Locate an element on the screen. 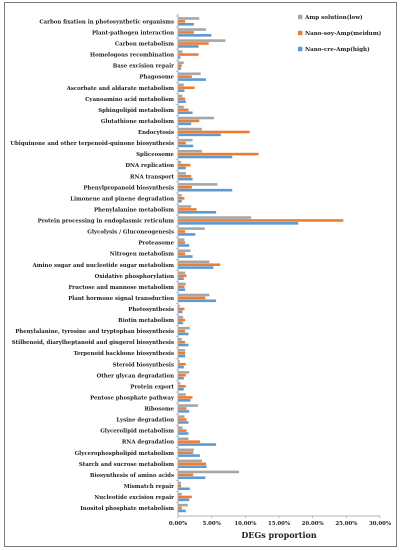 The height and width of the screenshot is (550, 402). category-label: Inositol phosphate metabolism is located at coordinates (127, 509).